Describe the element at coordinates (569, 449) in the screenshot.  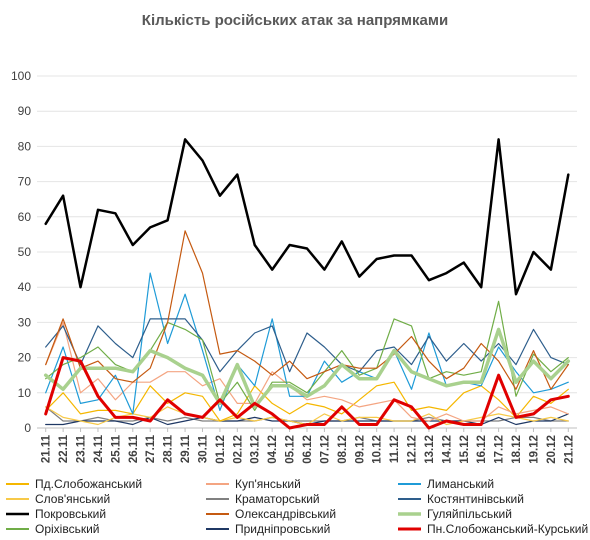
I see `x-tick-label: 21.12` at that location.